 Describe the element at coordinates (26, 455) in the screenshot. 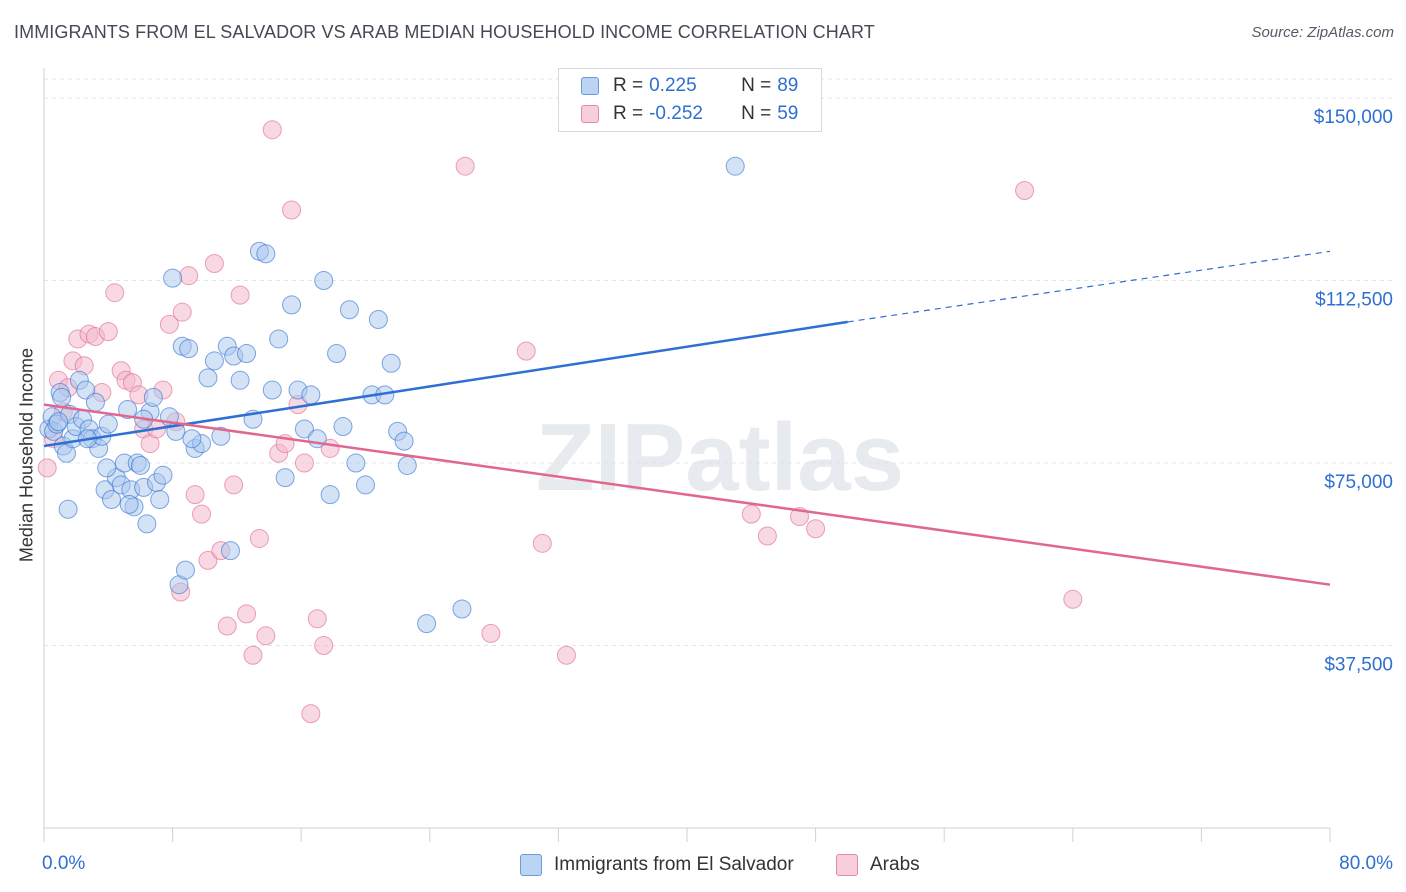

I see `y-axis-label: Median Household Income` at that location.